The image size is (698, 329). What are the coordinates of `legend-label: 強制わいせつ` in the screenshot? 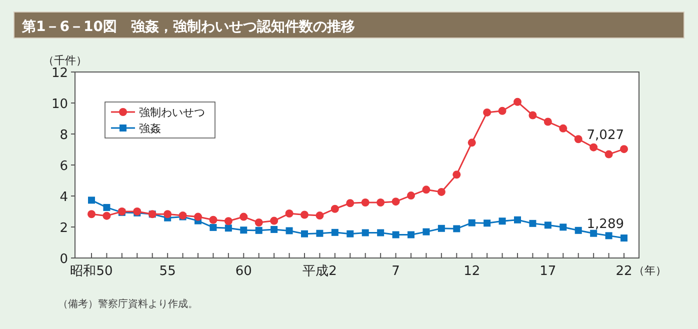 It's located at (172, 112).